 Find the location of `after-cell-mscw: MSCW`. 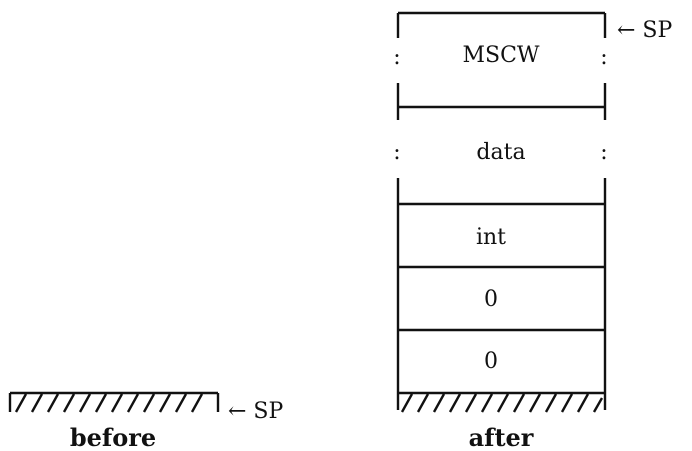

after-cell-mscw: MSCW is located at coordinates (500, 55).